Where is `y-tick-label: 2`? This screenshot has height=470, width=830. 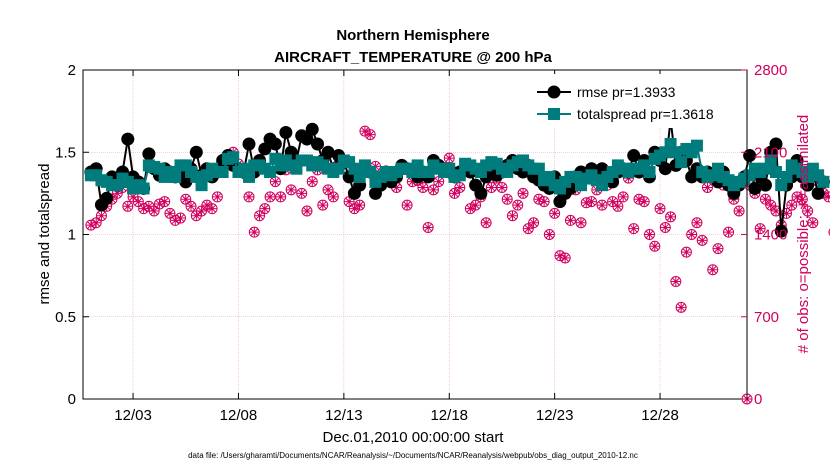 y-tick-label: 2 is located at coordinates (72, 70).